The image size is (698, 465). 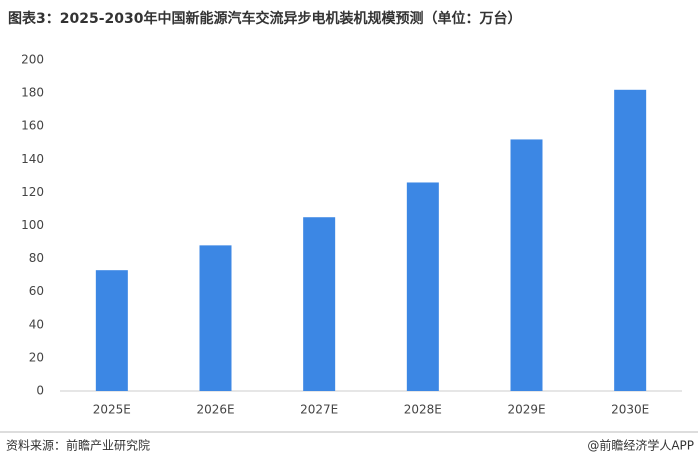 What do you see at coordinates (32, 60) in the screenshot?
I see `y-tick-label: 200` at bounding box center [32, 60].